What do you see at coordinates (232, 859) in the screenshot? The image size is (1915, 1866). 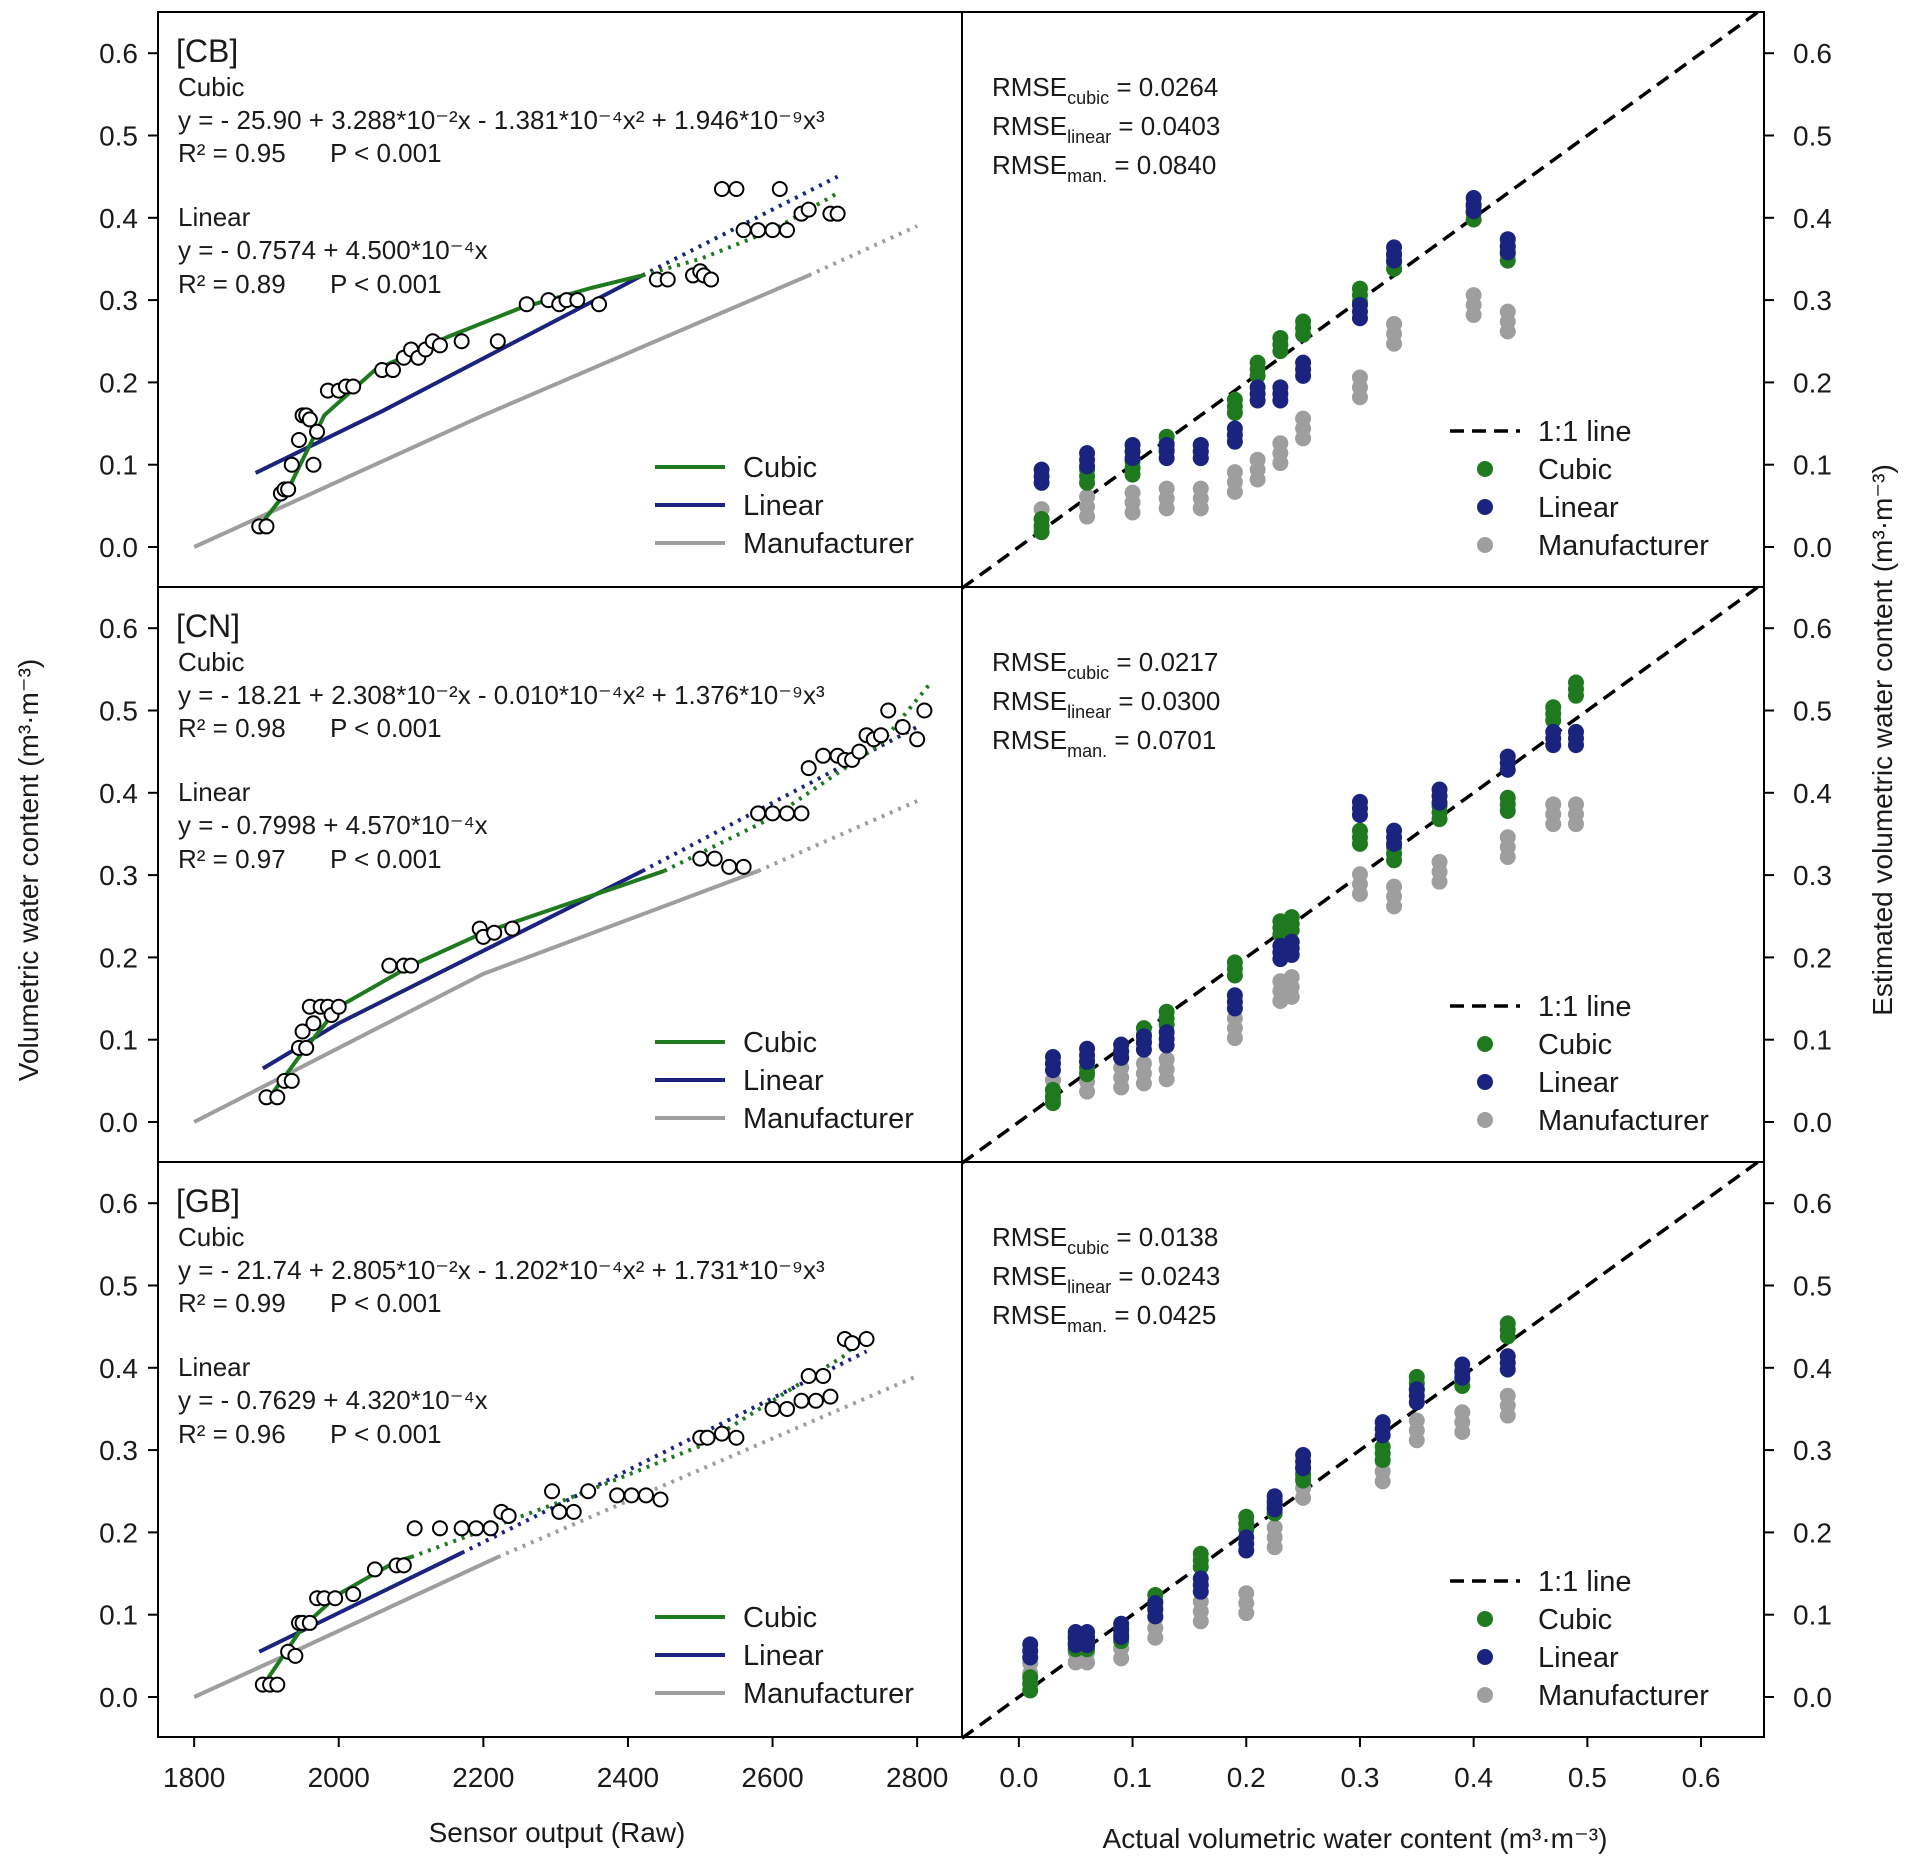 I see `linear-r2: R² = 0.97` at bounding box center [232, 859].